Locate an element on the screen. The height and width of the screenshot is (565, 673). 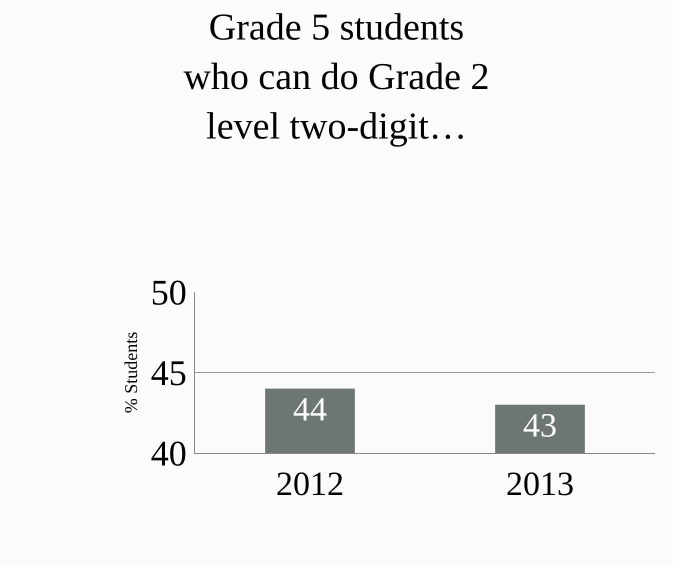
y-tick-label: 40 is located at coordinates (168, 454).